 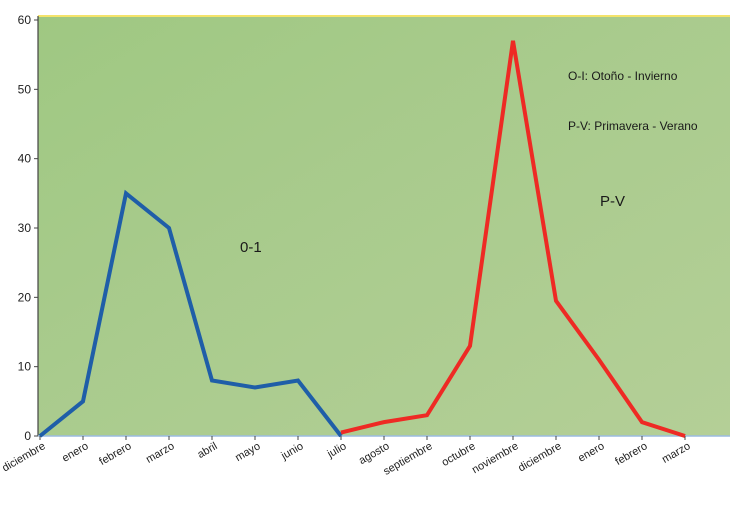 I want to click on y-tick-label: 50, so click(x=25, y=89).